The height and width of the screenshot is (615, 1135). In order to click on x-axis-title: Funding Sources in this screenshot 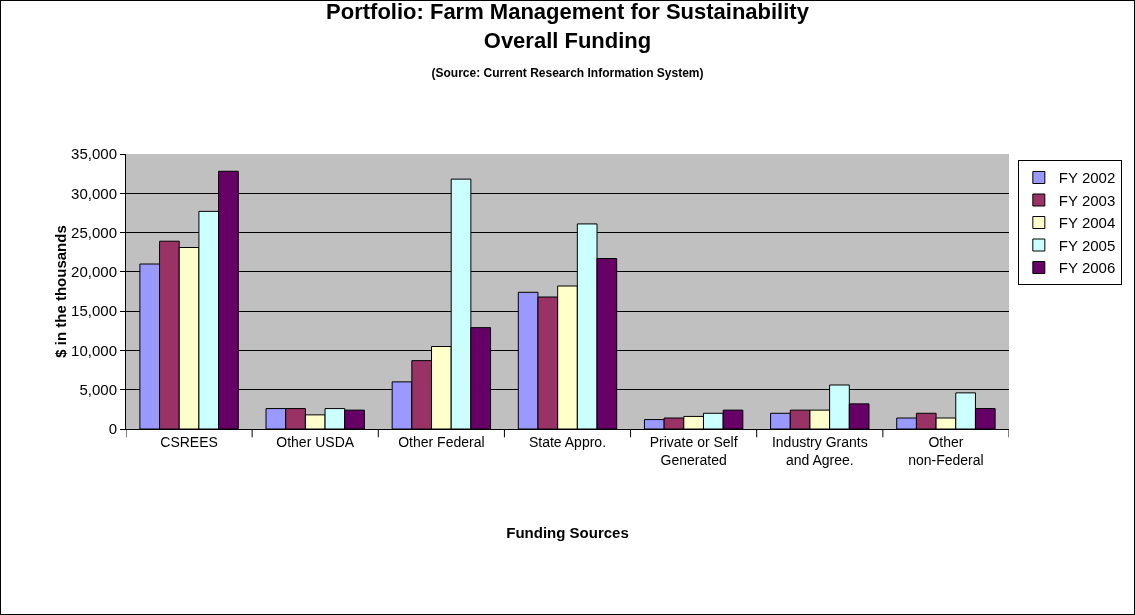, I will do `click(567, 532)`.